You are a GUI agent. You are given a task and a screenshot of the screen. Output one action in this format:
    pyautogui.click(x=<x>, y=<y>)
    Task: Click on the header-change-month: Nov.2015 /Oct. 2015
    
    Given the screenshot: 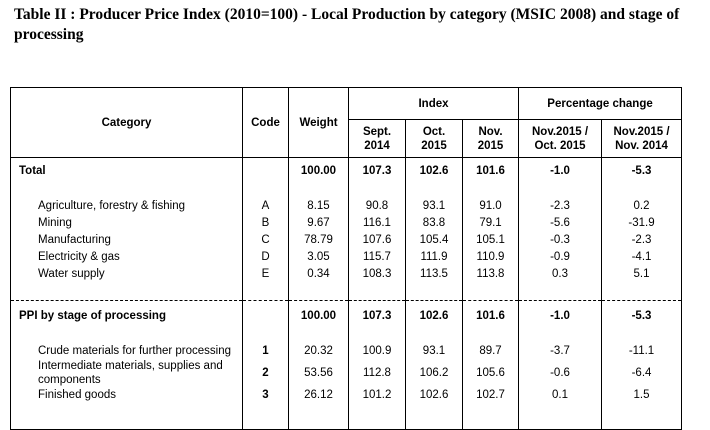 What is the action you would take?
    pyautogui.click(x=560, y=138)
    